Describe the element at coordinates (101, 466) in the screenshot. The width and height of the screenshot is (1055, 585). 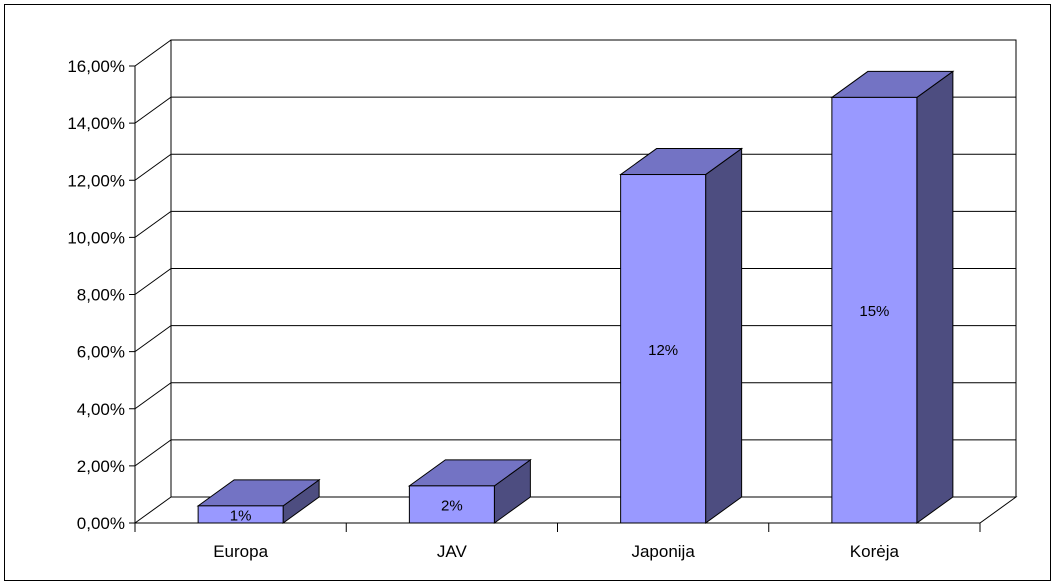
I see `y-tick-label: 2,00%` at that location.